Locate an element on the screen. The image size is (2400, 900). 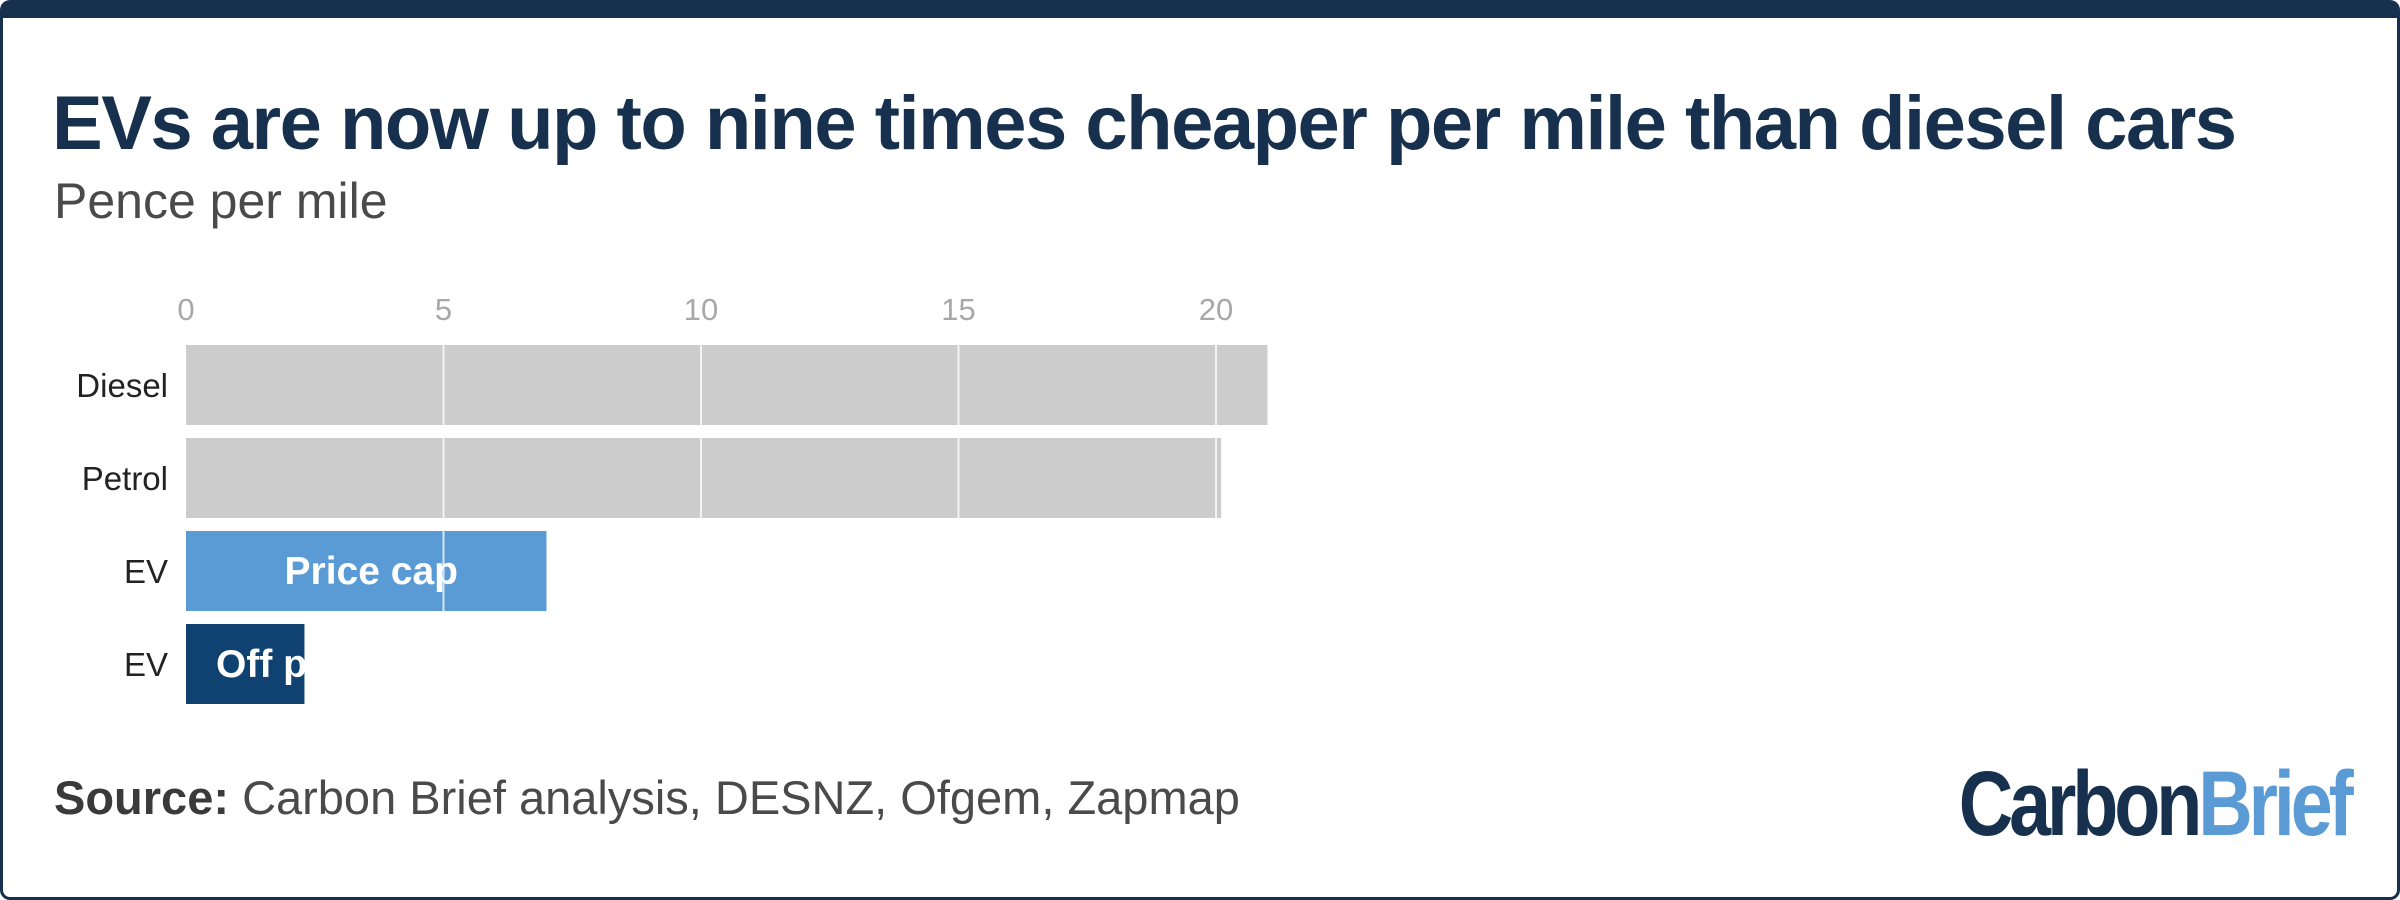
bar-label-price-cap: Price cap is located at coordinates (371, 571).